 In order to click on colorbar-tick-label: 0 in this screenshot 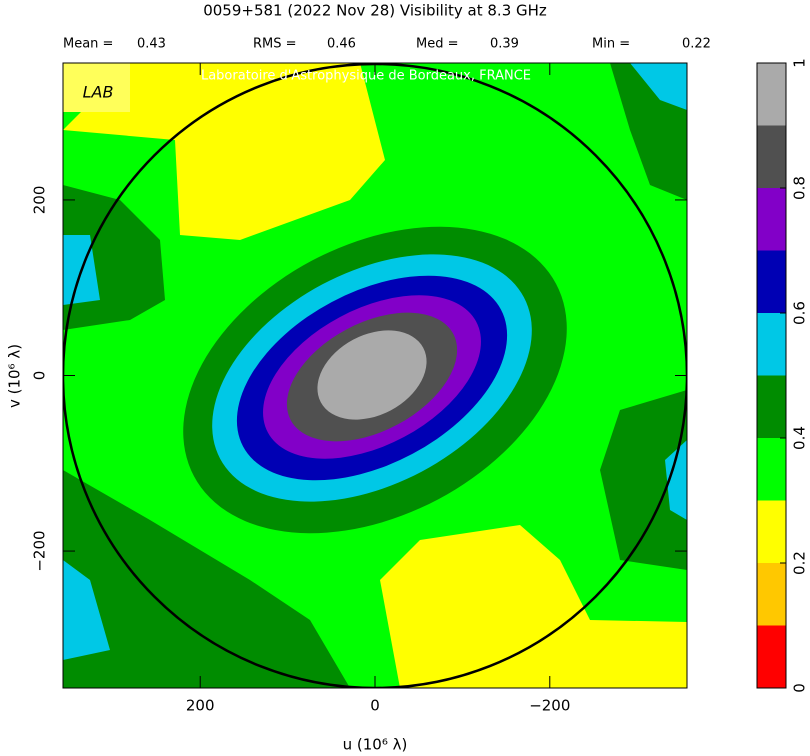, I will do `click(800, 688)`.